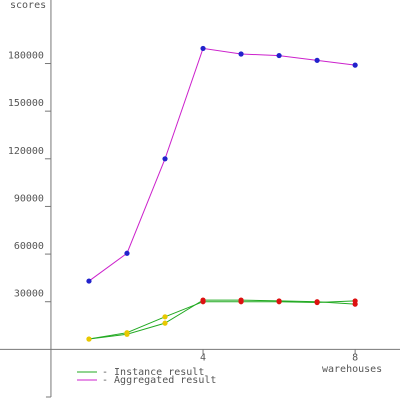 This screenshot has height=400, width=400. Describe the element at coordinates (26, 151) in the screenshot. I see `y-tick-label: 120000` at that location.